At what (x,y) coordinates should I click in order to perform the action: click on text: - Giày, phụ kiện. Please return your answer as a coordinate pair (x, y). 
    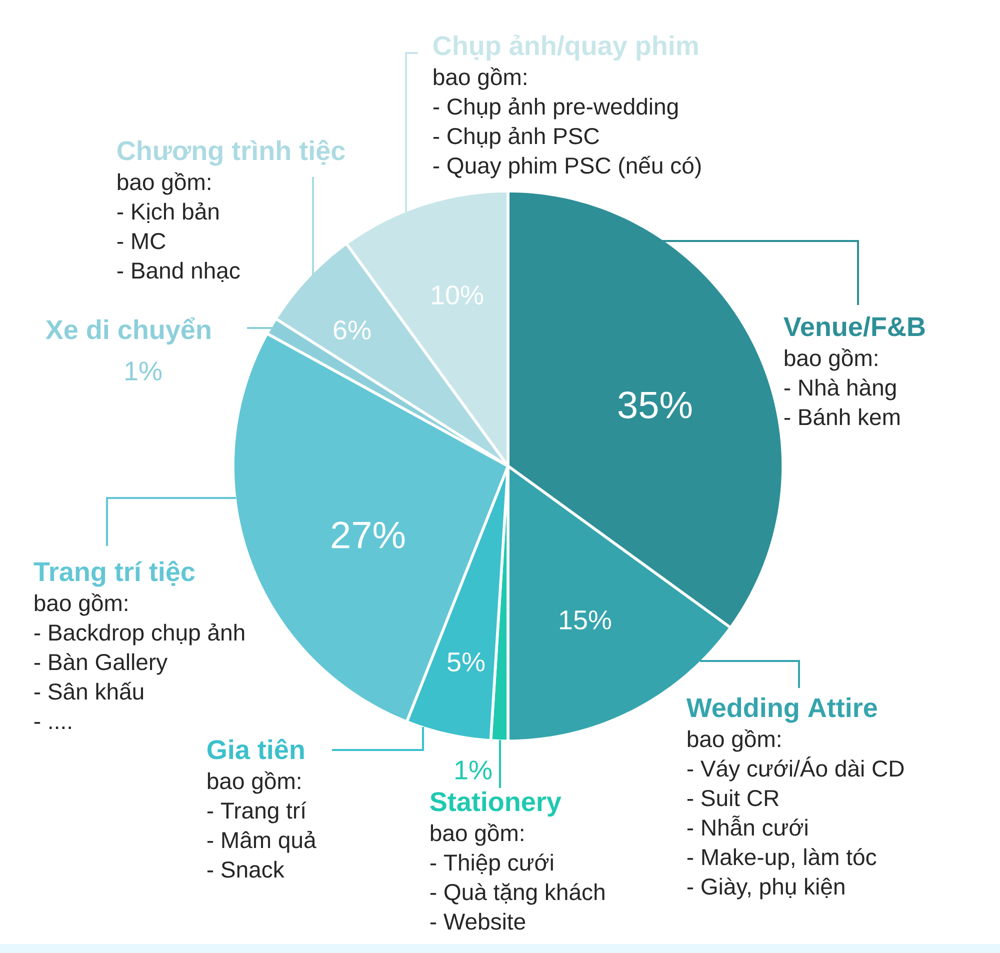
    Looking at the image, I should click on (765, 889).